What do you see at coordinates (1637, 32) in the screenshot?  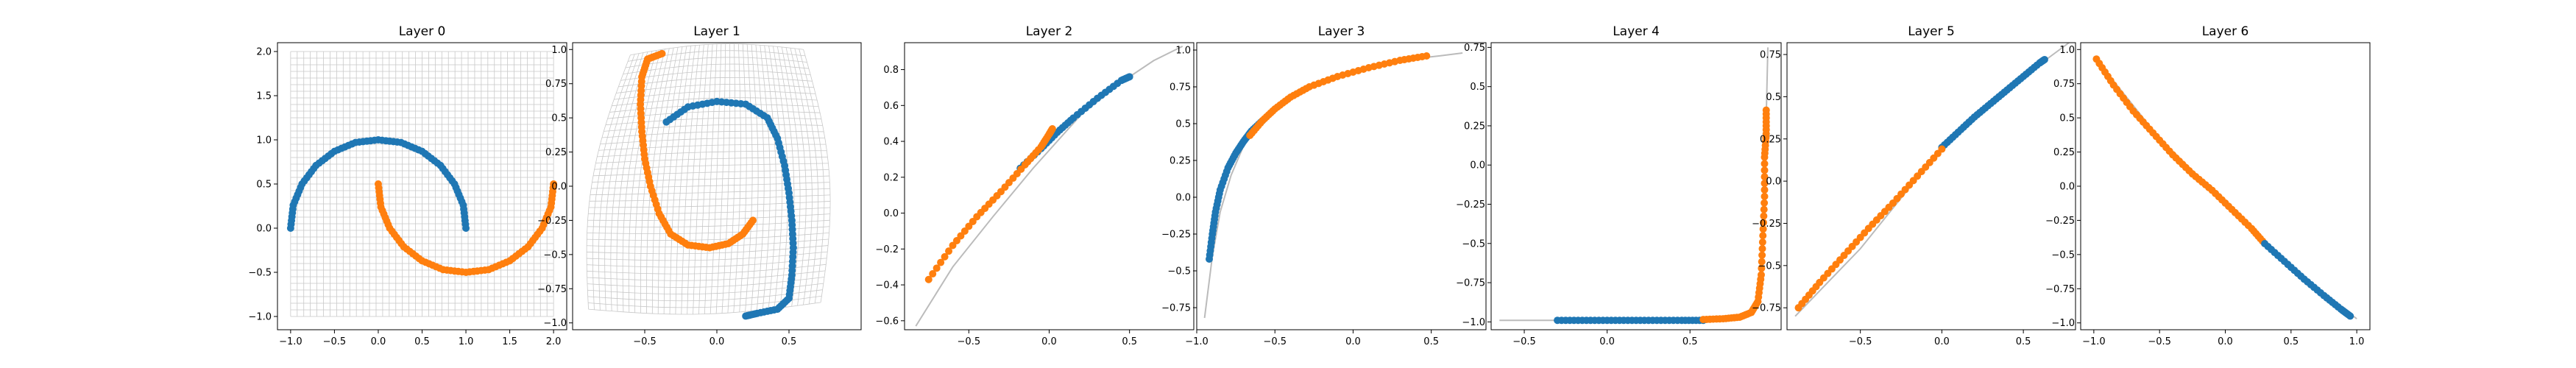 I see `panel-title: Layer 4` at bounding box center [1637, 32].